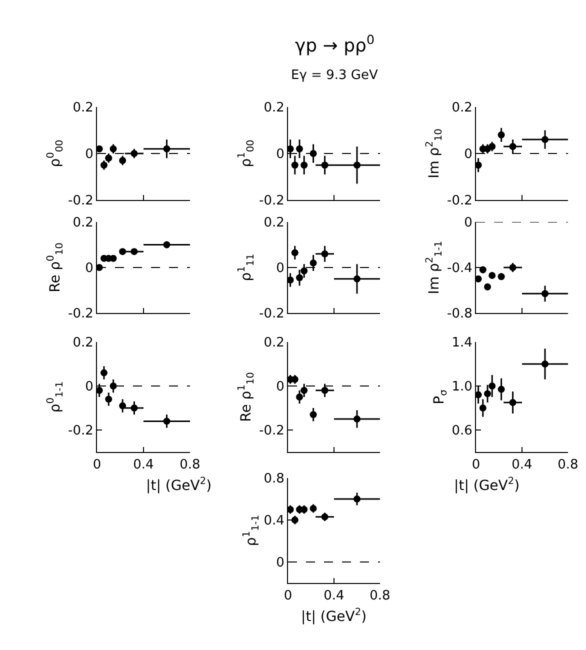  Describe the element at coordinates (334, 75) in the screenshot. I see `chart-subtitle: Eγ = 9.3 GeV` at that location.